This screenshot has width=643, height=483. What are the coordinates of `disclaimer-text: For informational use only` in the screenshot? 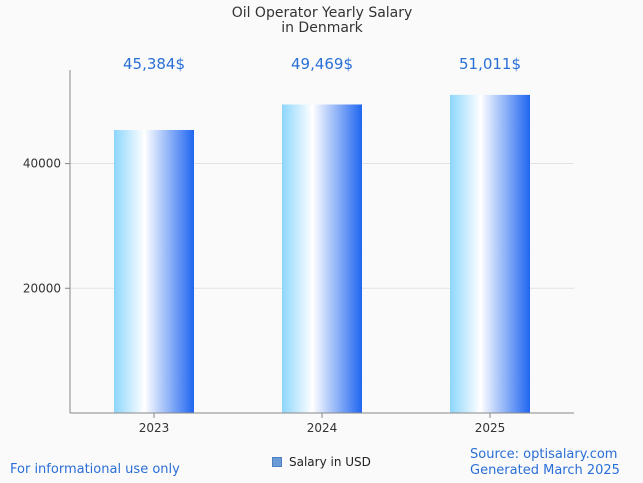 It's located at (95, 469).